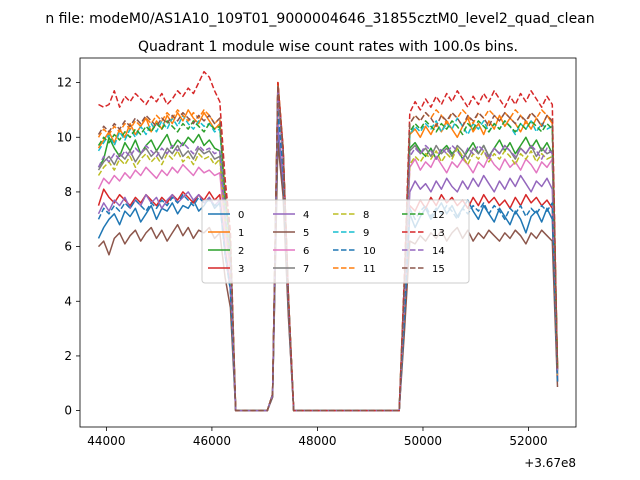  I want to click on legend-label-15: 15, so click(438, 269).